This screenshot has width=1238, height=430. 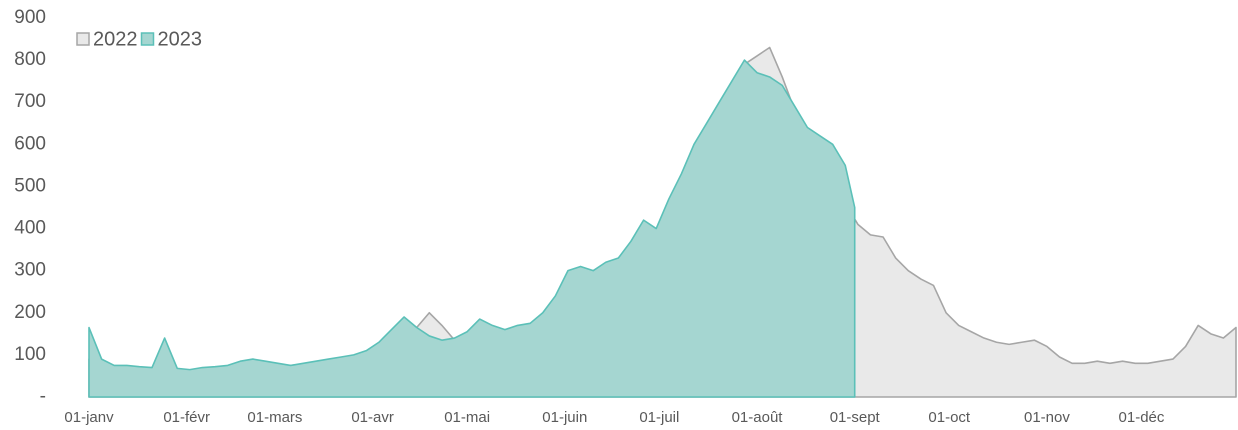 I want to click on y-tick-label: 500, so click(x=30, y=185).